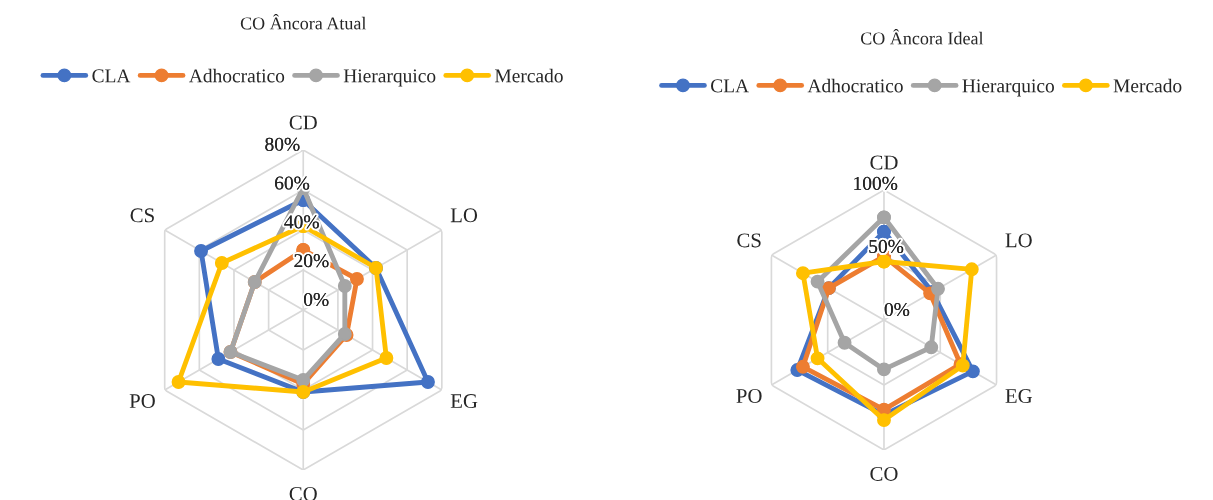  What do you see at coordinates (282, 144) in the screenshot?
I see `y-tick-label: 80%` at bounding box center [282, 144].